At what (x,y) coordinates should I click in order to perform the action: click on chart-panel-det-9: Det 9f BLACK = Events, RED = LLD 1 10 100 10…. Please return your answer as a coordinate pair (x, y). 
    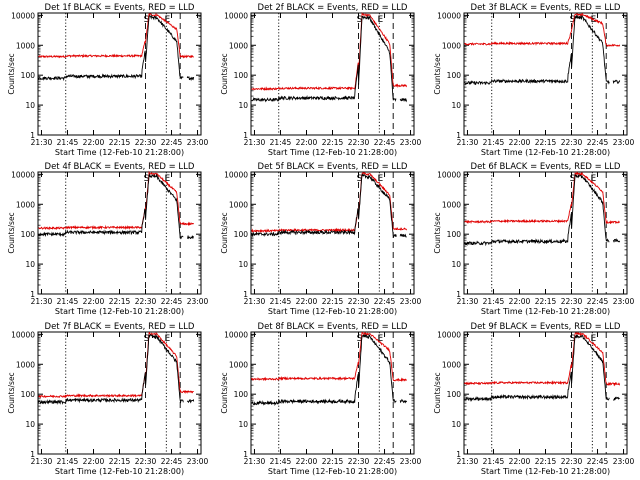
    Looking at the image, I should click on (534, 399).